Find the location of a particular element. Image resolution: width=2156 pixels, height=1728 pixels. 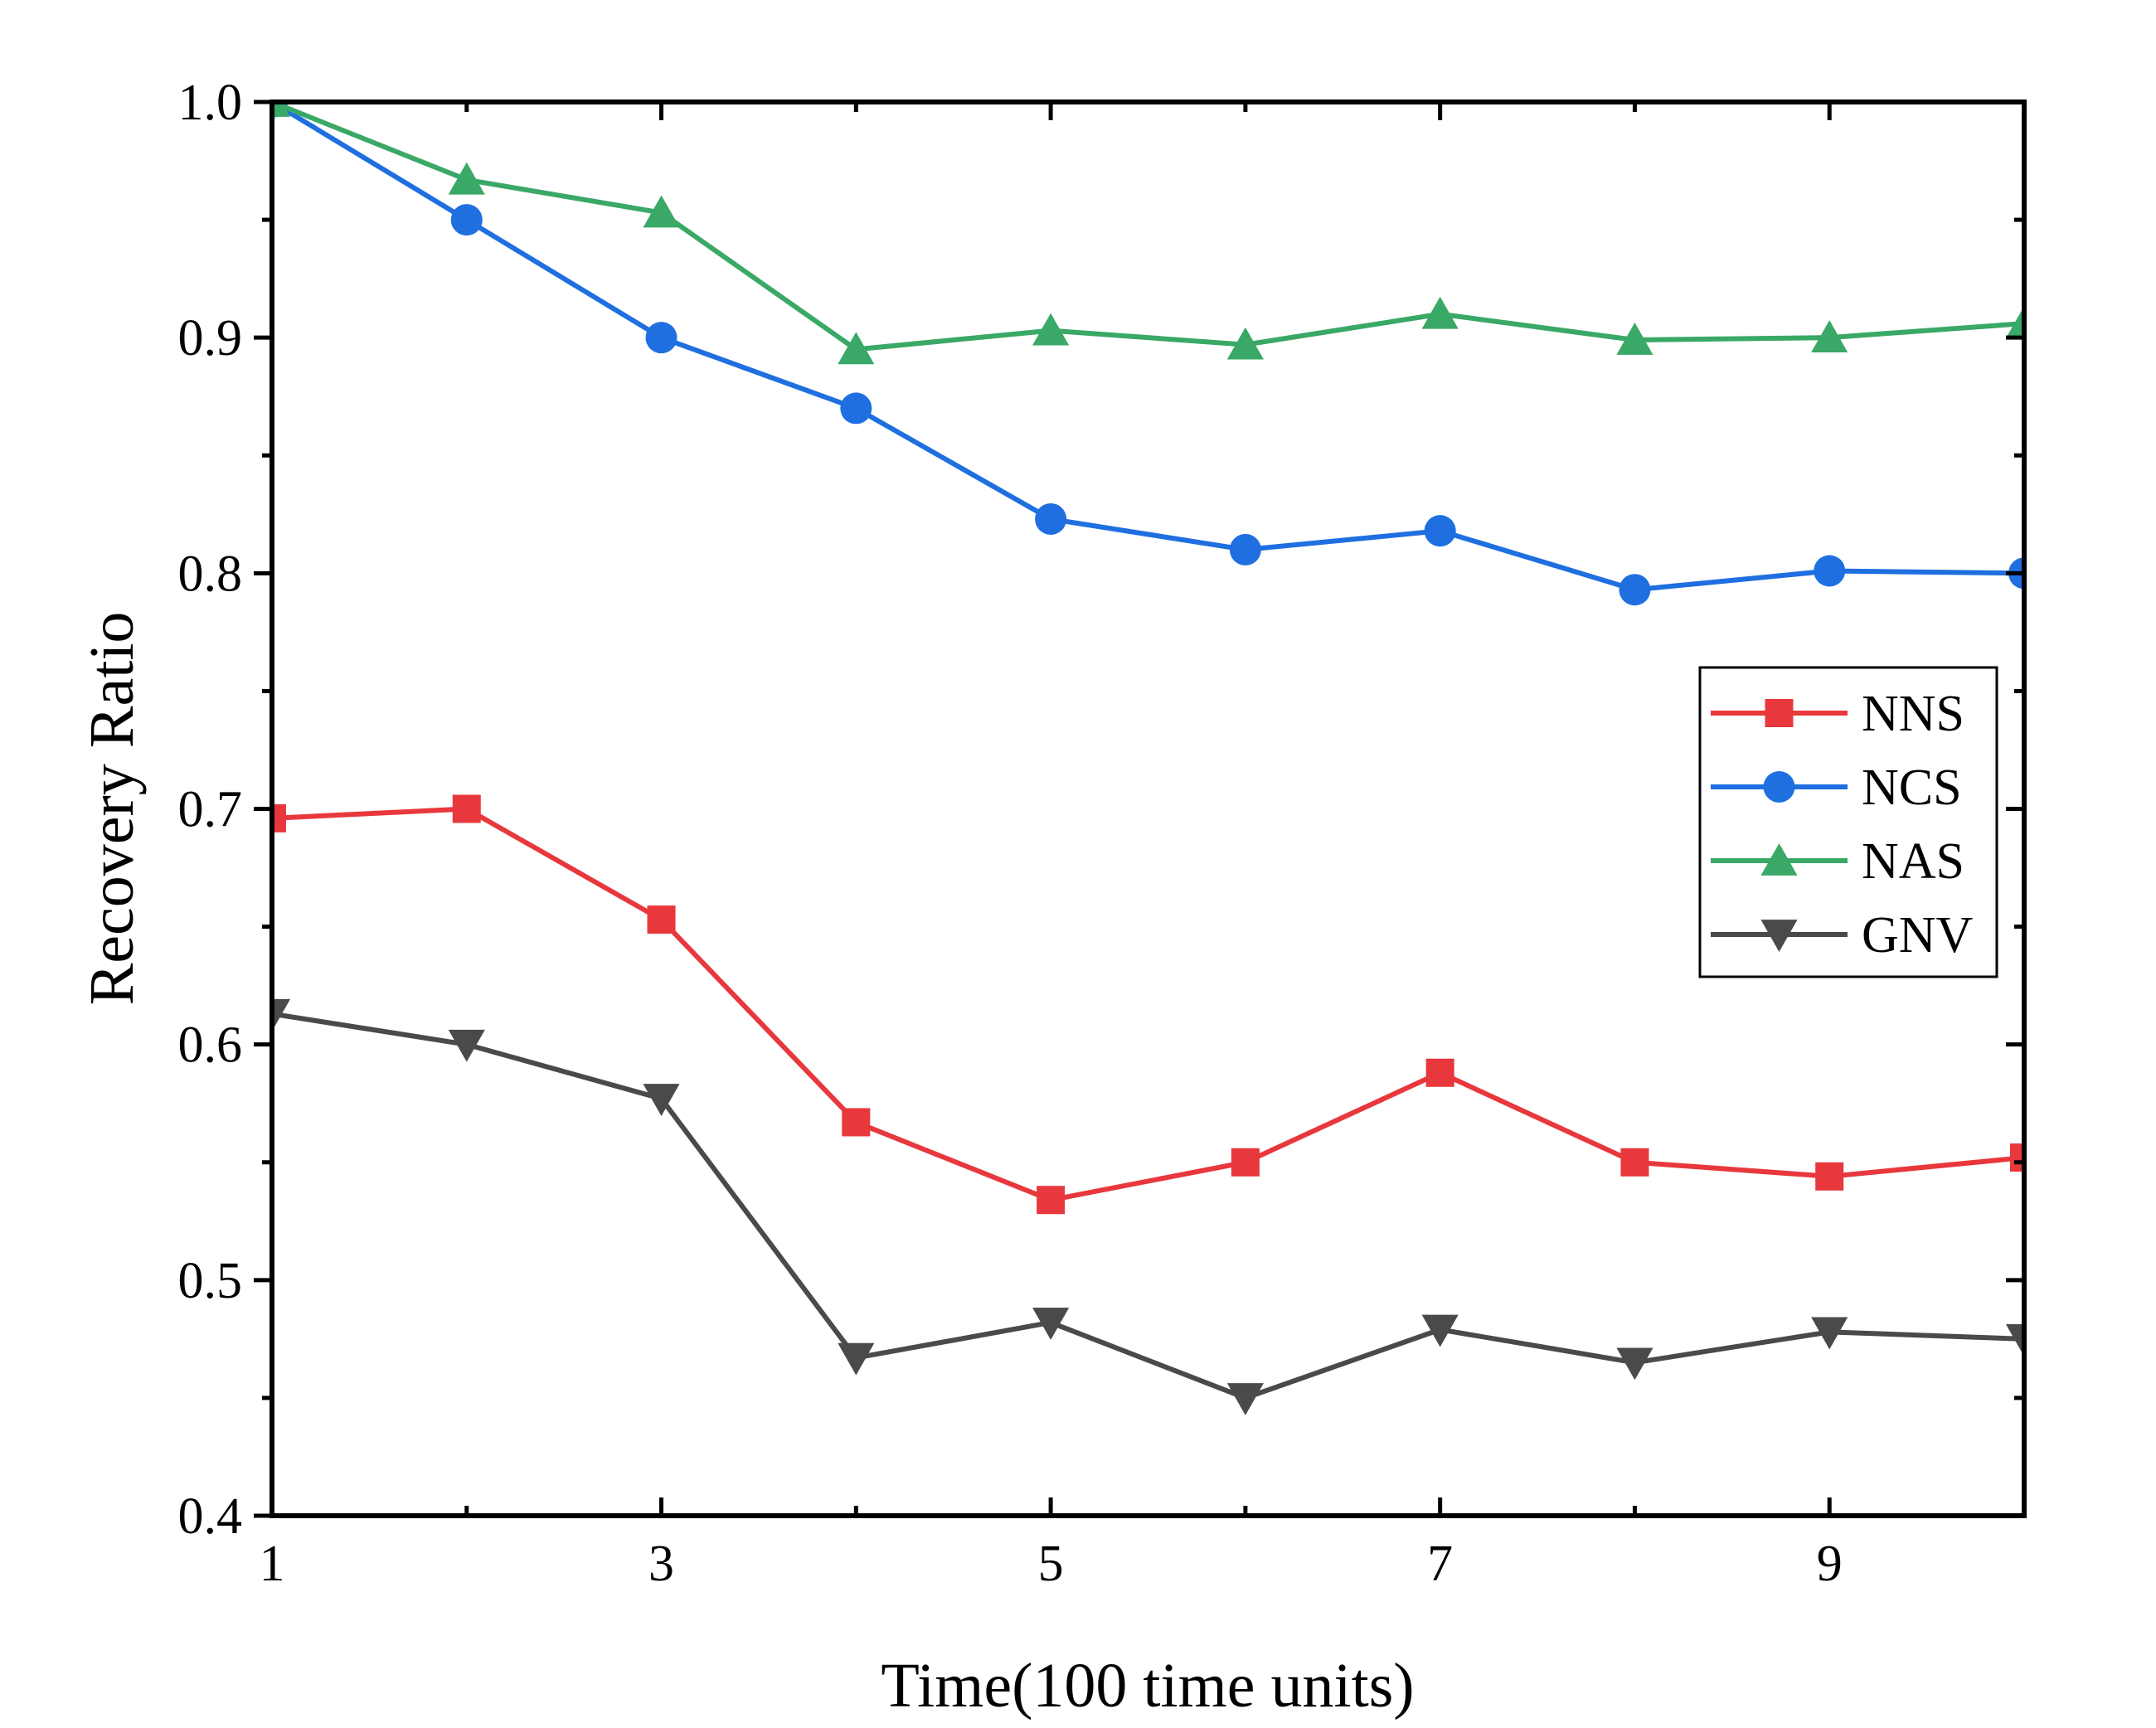

legend-marker-gnv is located at coordinates (1779, 936).